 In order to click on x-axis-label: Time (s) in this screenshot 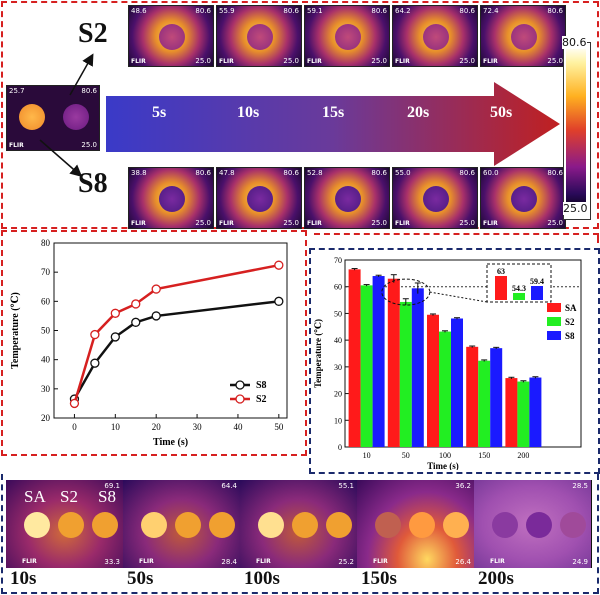, I will do `click(443, 465)`.